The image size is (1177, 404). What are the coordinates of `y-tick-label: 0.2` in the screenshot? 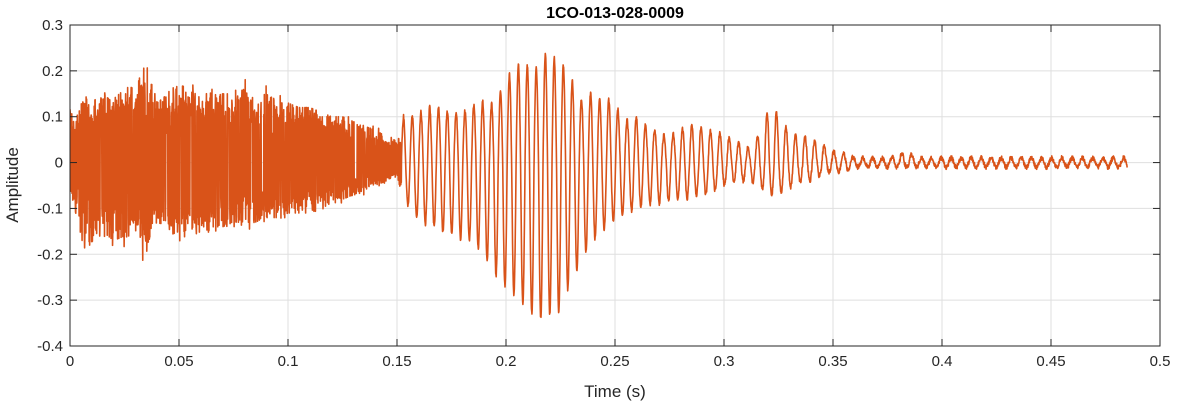 It's located at (52, 71).